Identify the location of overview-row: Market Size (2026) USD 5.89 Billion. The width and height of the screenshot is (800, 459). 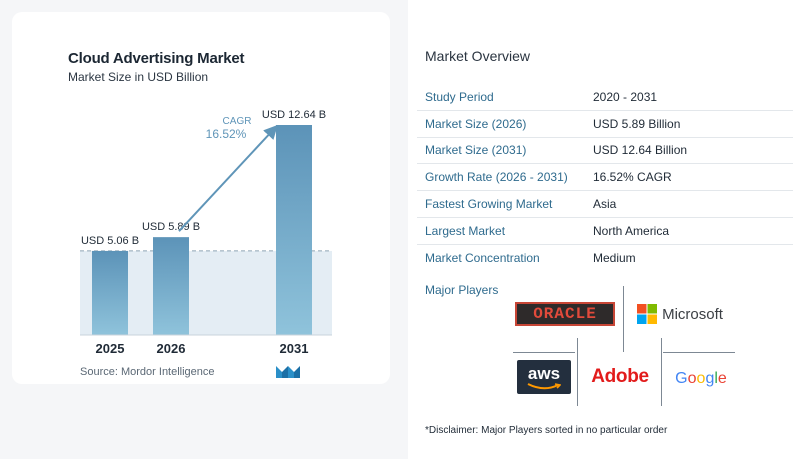
(605, 124).